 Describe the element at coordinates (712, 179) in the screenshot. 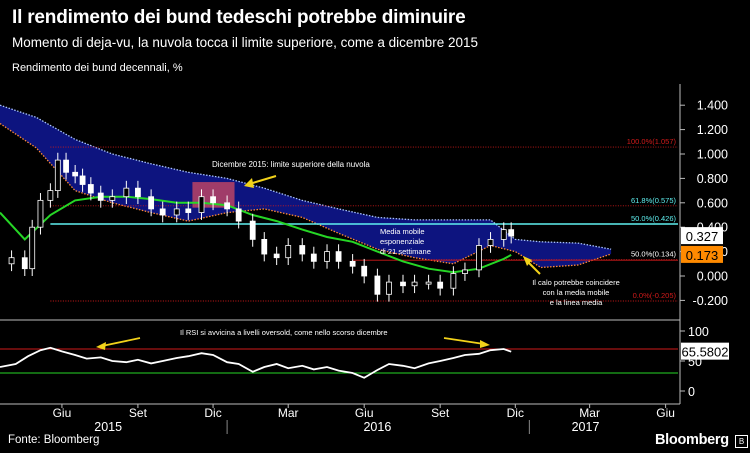

I see `y-tick-label: 0.800` at that location.